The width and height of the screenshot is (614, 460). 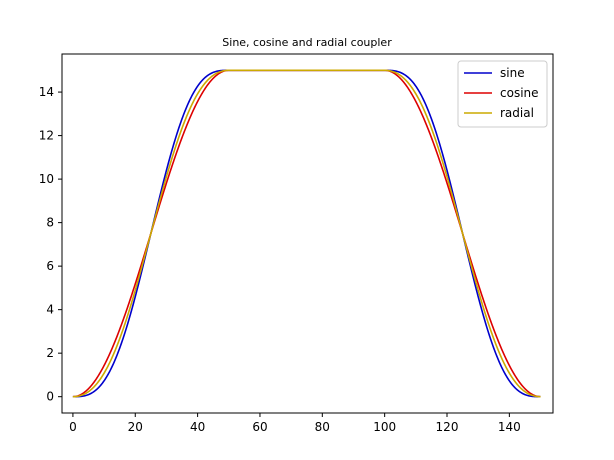 I want to click on y-tick-label: 8, so click(x=50, y=223).